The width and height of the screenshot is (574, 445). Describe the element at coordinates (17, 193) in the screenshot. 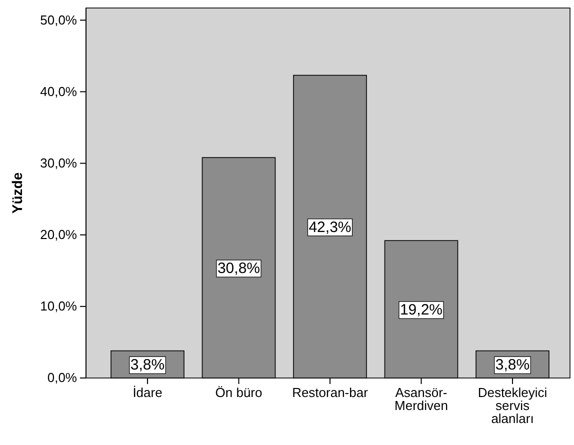

I see `y-axis-title: Yüzde` at that location.